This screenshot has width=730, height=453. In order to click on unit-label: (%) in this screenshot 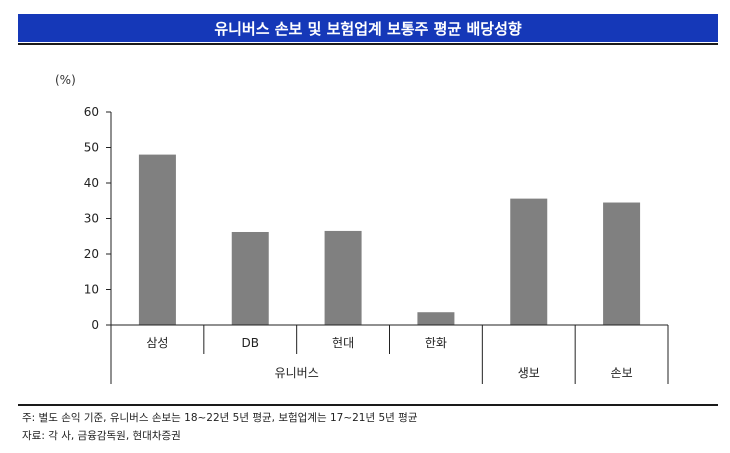, I will do `click(65, 80)`.